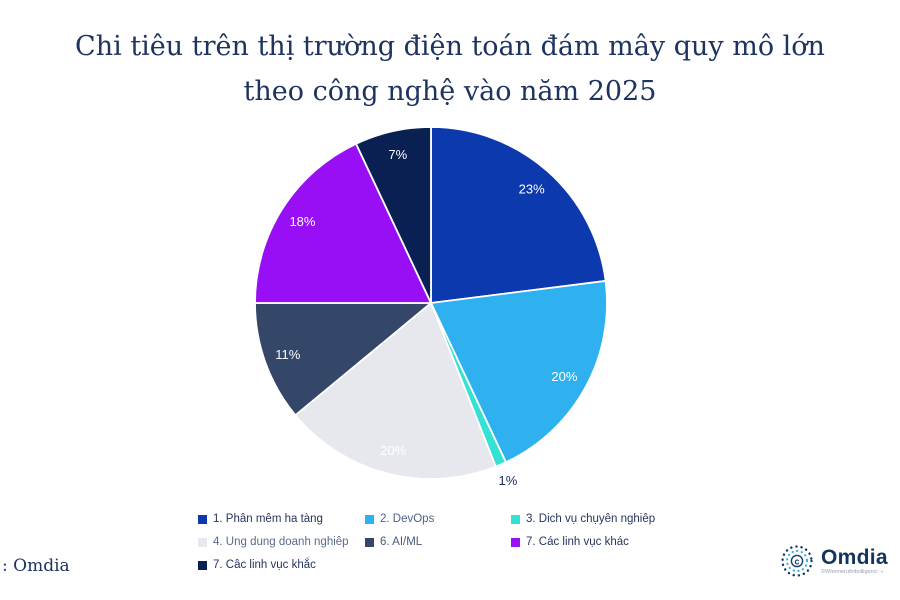 The image size is (900, 600). Describe the element at coordinates (281, 542) in the screenshot. I see `legend-item-label: 4. Ung dung doanh nghiêp` at that location.